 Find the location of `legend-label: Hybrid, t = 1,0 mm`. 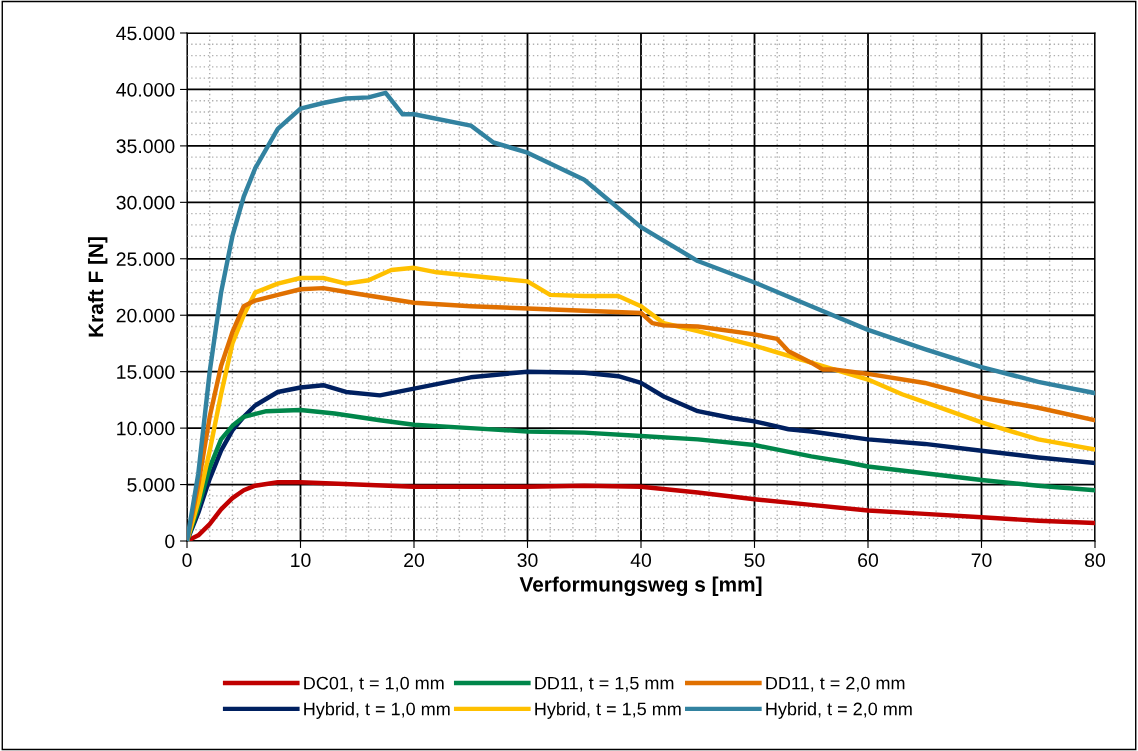

legend-label: Hybrid, t = 1,0 mm is located at coordinates (377, 710).